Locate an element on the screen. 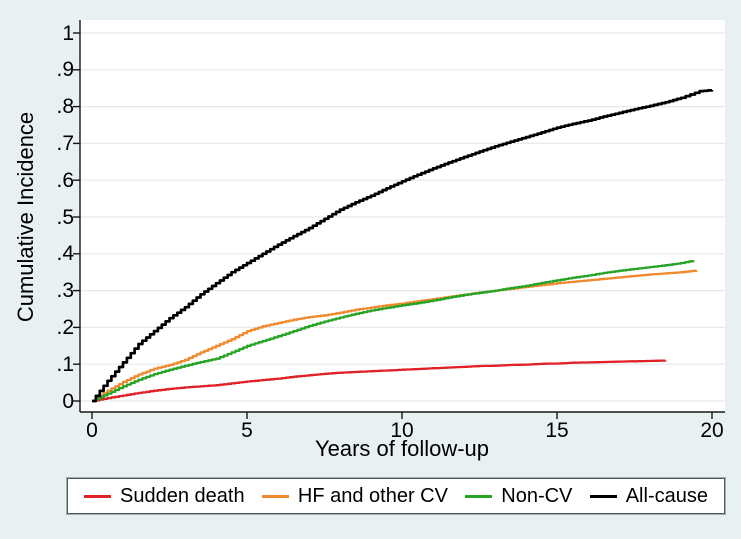  legend-item: All-cause is located at coordinates (648, 496).